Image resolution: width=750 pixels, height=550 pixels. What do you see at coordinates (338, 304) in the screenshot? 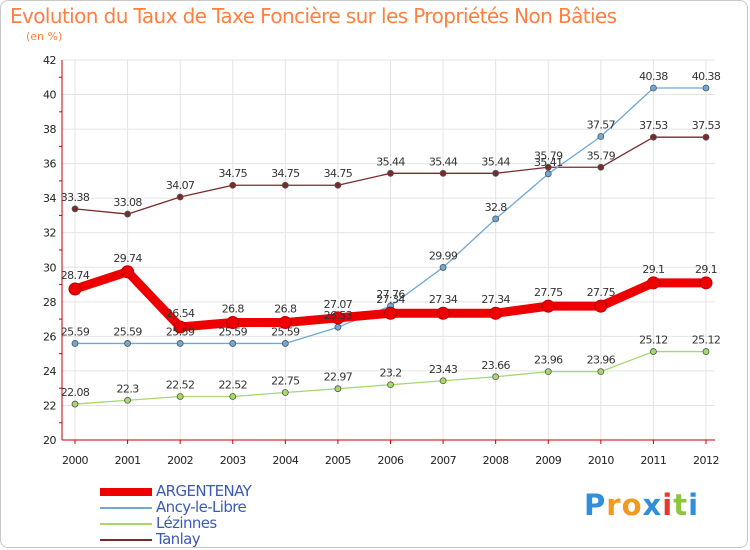
I see `data-label: 27.07` at bounding box center [338, 304].